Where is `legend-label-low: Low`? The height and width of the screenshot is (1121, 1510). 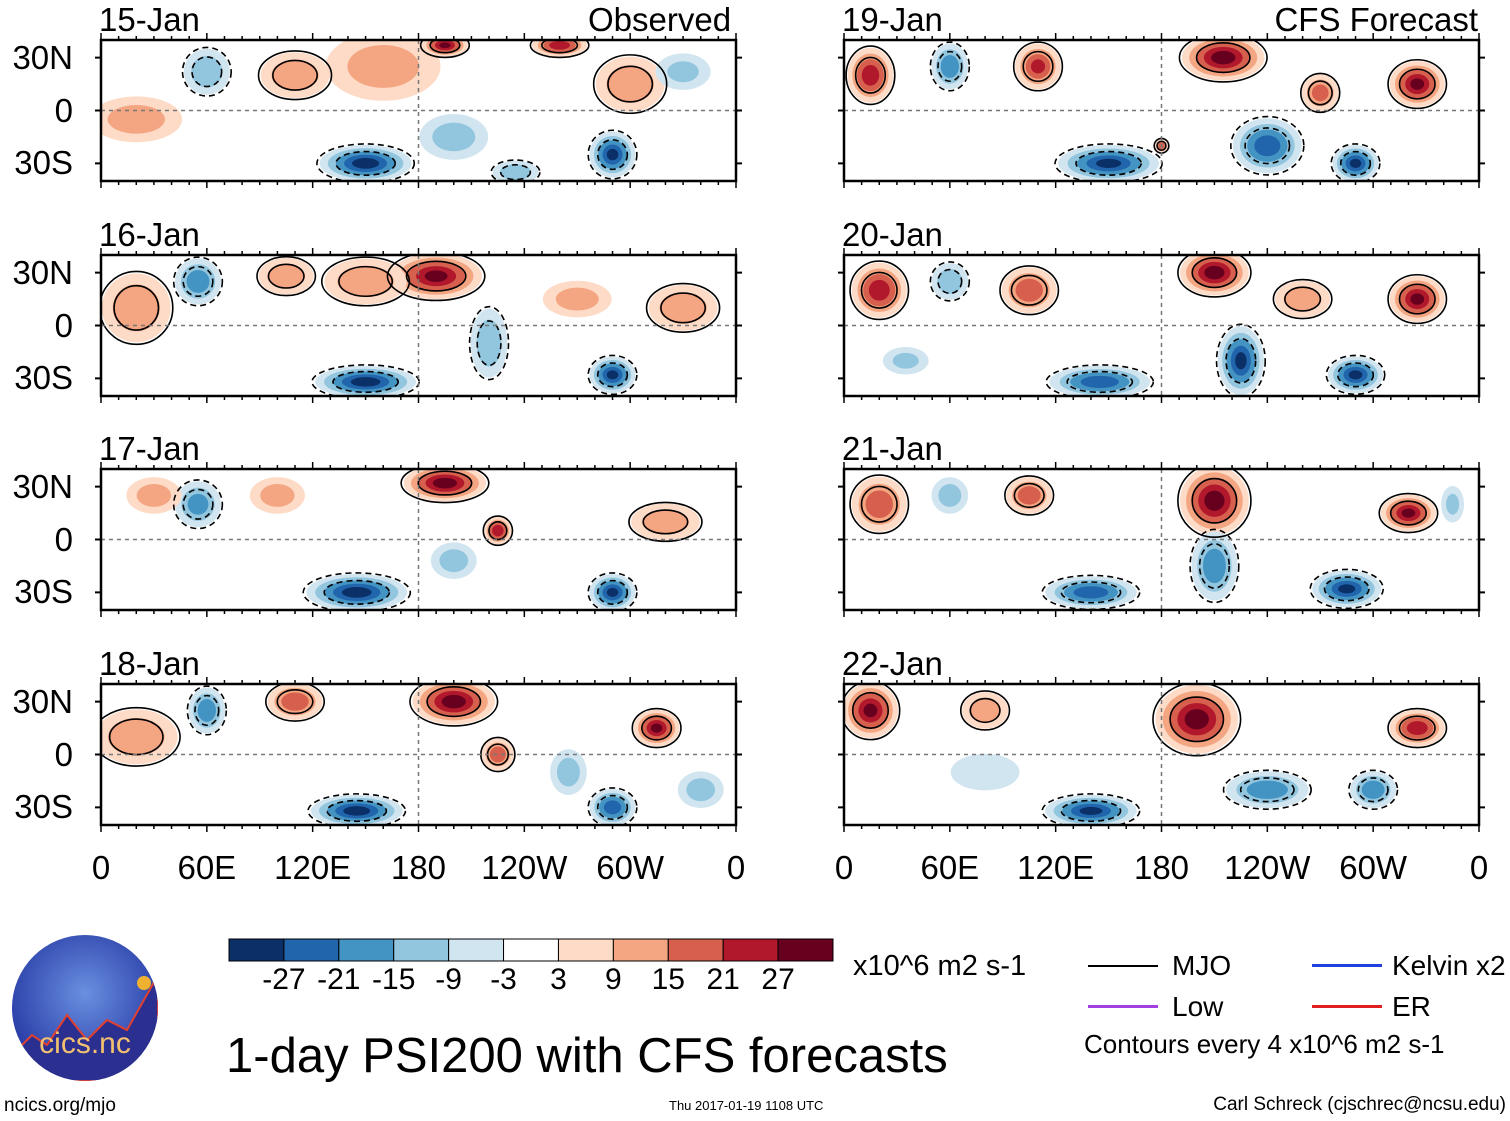 legend-label-low: Low is located at coordinates (1198, 1006).